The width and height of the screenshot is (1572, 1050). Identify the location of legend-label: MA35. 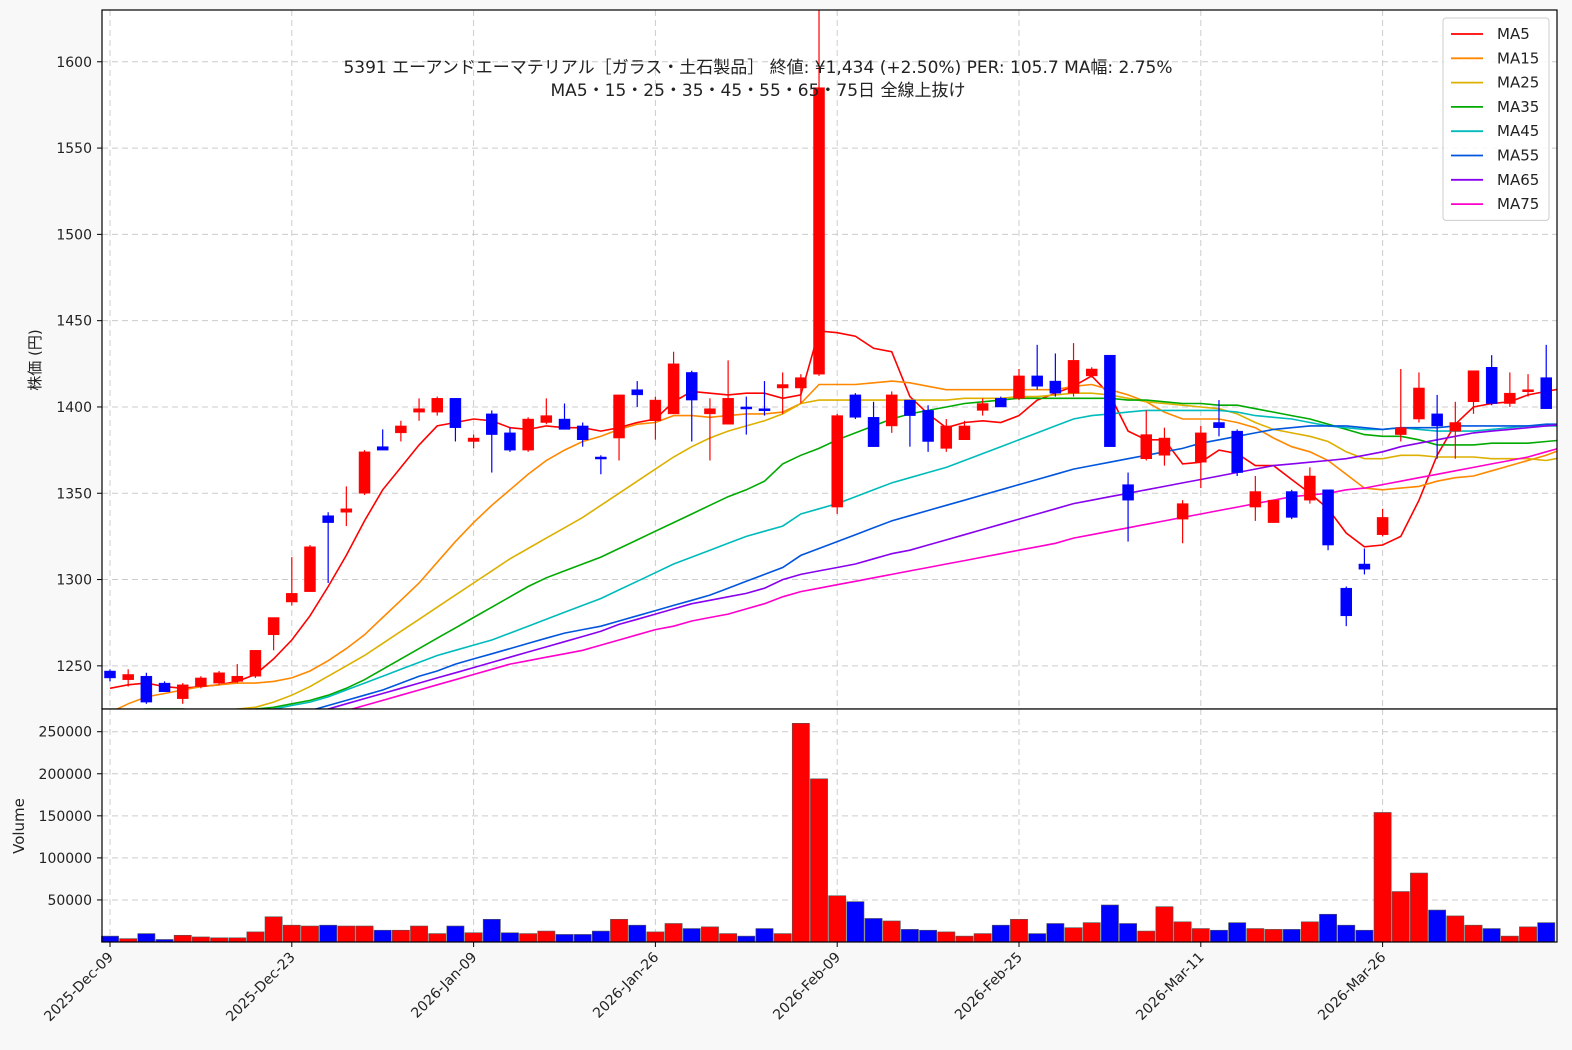
(1518, 107).